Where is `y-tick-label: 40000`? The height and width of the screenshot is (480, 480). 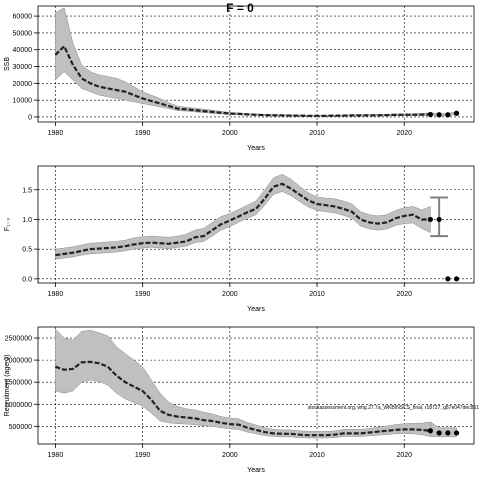 y-tick-label: 40000 is located at coordinates (23, 50).